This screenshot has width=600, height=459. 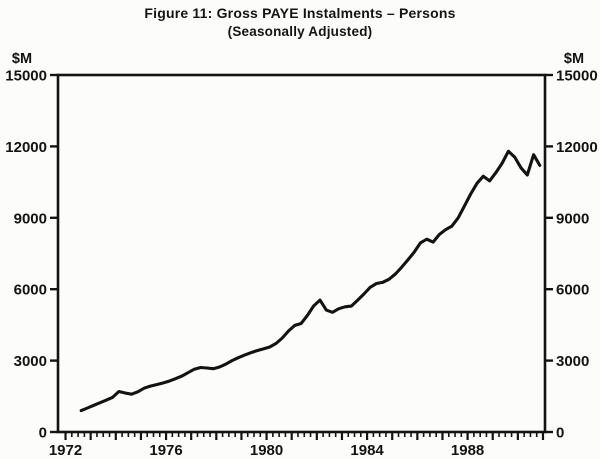 I want to click on svg-text: 1980, so click(x=266, y=450).